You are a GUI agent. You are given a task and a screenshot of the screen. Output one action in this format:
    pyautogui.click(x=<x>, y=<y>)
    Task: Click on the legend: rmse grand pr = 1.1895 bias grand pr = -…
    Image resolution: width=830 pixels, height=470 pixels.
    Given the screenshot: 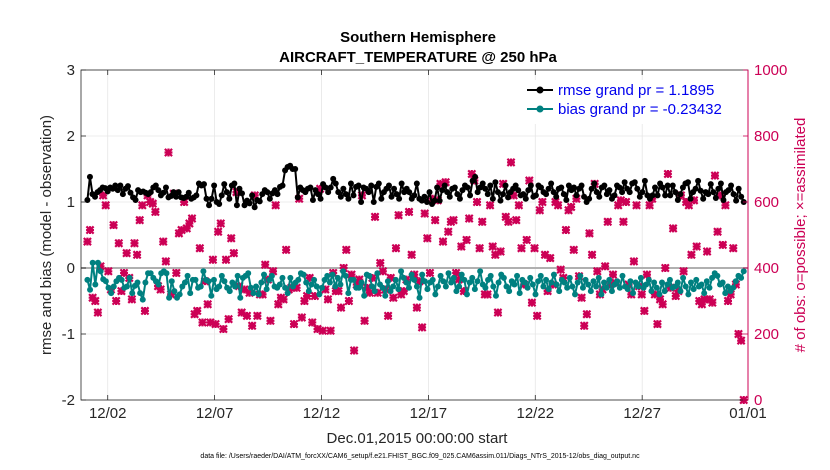 What is the action you would take?
    pyautogui.click(x=630, y=102)
    